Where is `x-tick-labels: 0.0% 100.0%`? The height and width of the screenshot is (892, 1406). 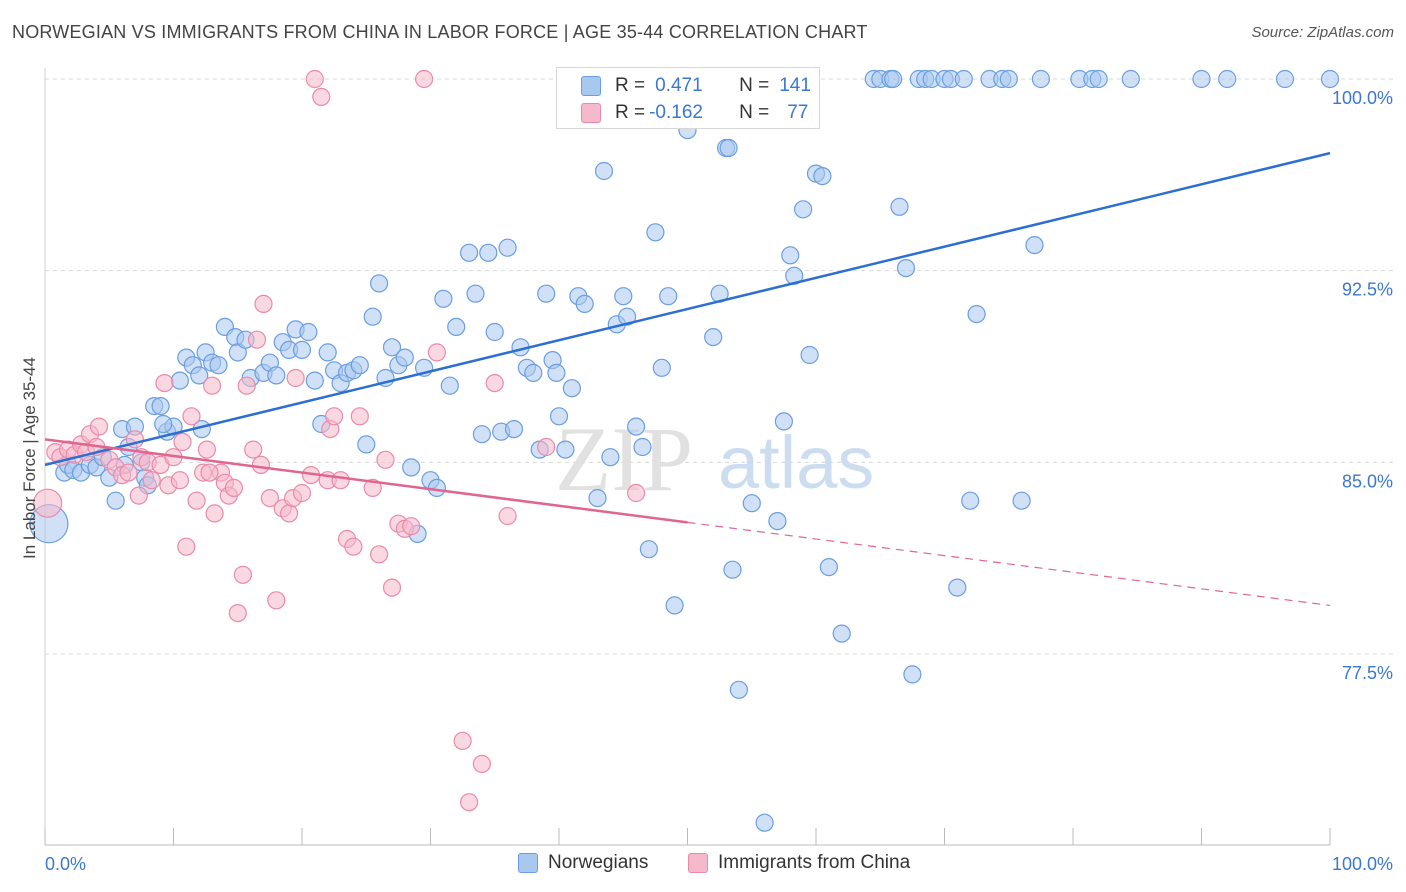
x-tick-labels: 0.0% 100.0% is located at coordinates (719, 864).